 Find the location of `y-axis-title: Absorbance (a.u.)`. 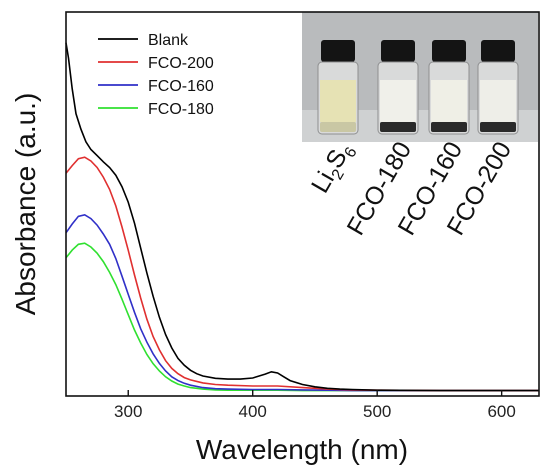

y-axis-title: Absorbance (a.u.) is located at coordinates (25, 204).